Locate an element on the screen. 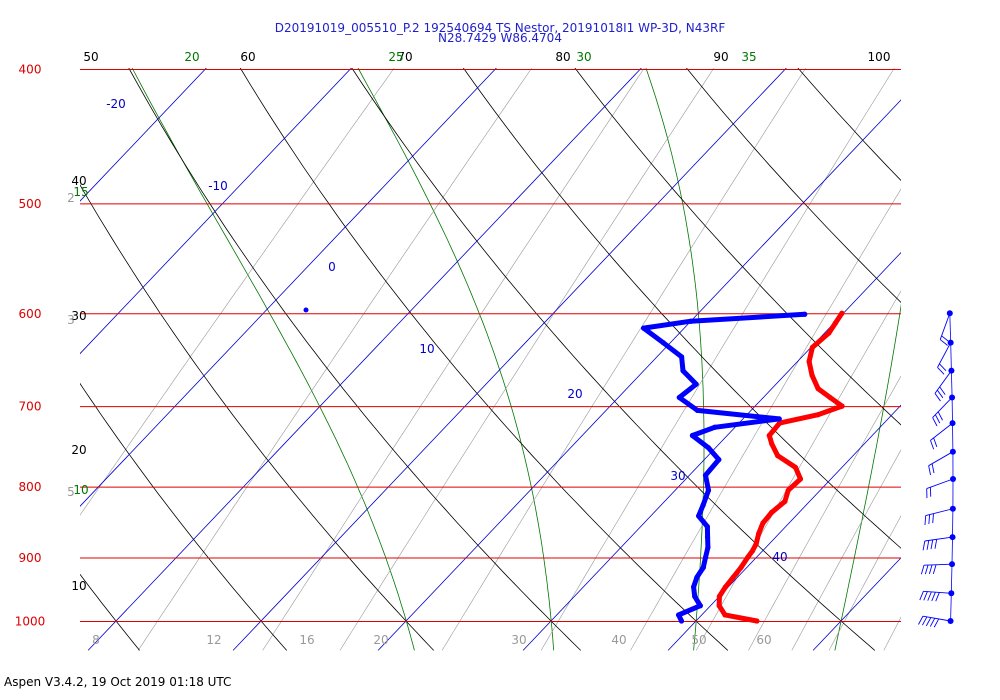 The width and height of the screenshot is (1000, 700). moist-adiabat-label: 20 is located at coordinates (191, 57).